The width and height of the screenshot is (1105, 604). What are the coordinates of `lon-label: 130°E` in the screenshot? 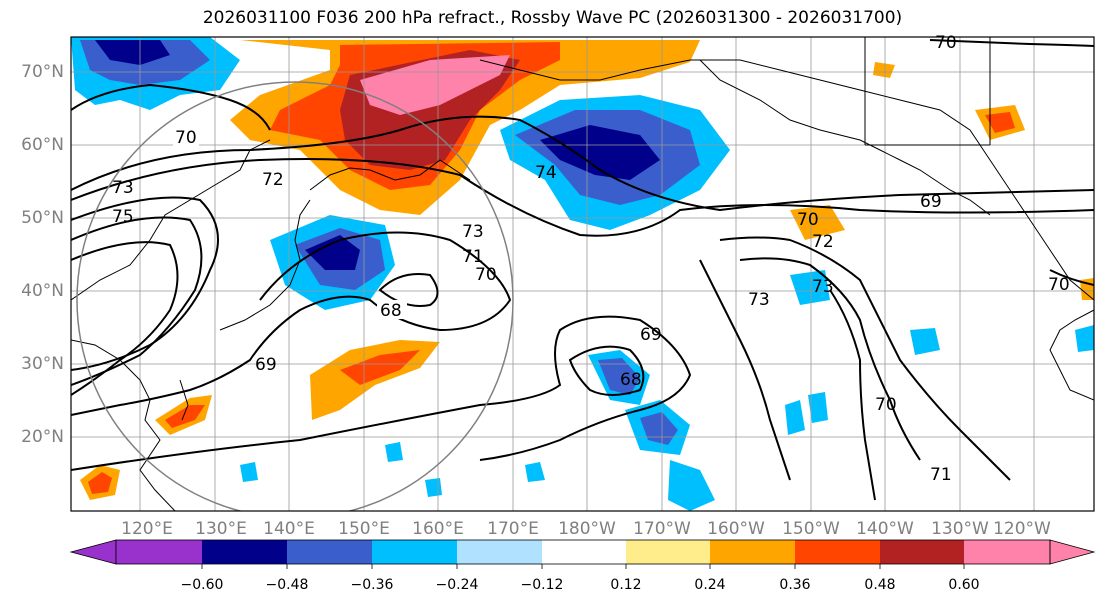 It's located at (221, 529).